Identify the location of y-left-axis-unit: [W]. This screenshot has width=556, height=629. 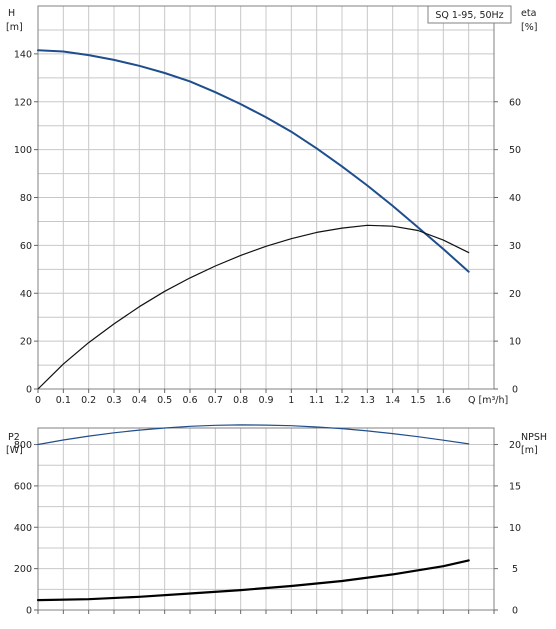
(14, 450).